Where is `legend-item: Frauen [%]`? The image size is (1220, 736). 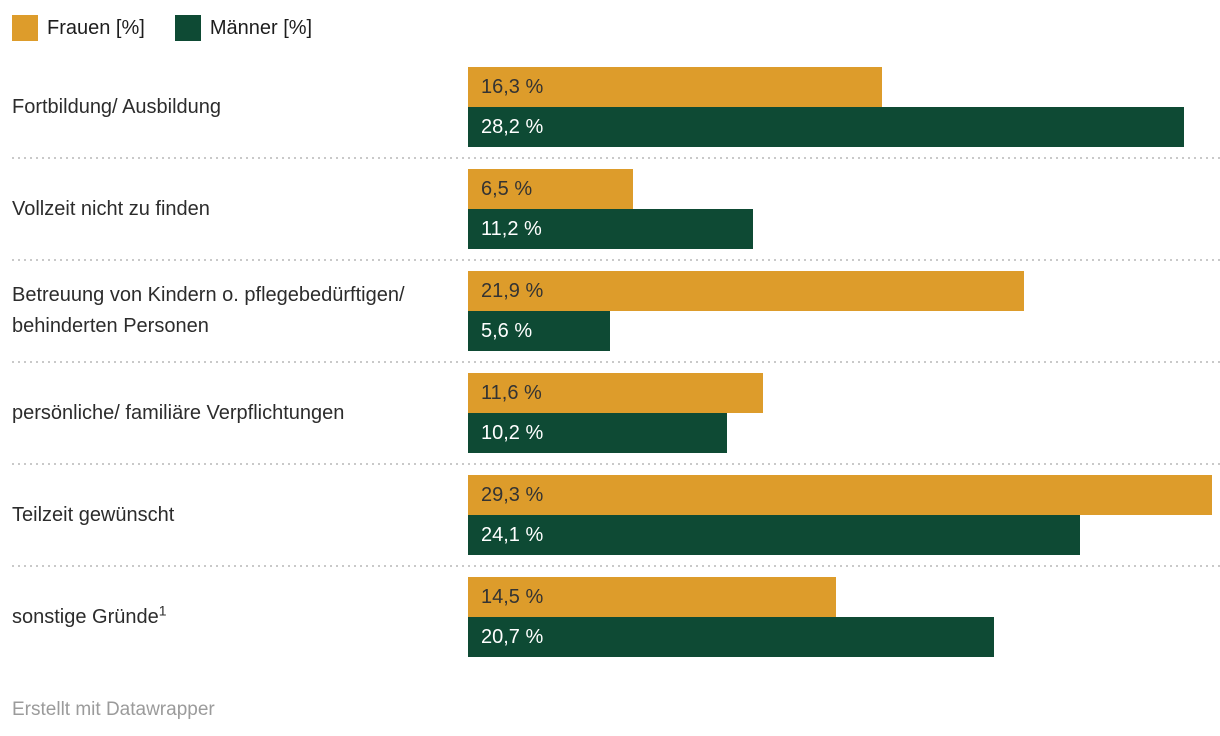
legend-item: Frauen [%] is located at coordinates (78, 28).